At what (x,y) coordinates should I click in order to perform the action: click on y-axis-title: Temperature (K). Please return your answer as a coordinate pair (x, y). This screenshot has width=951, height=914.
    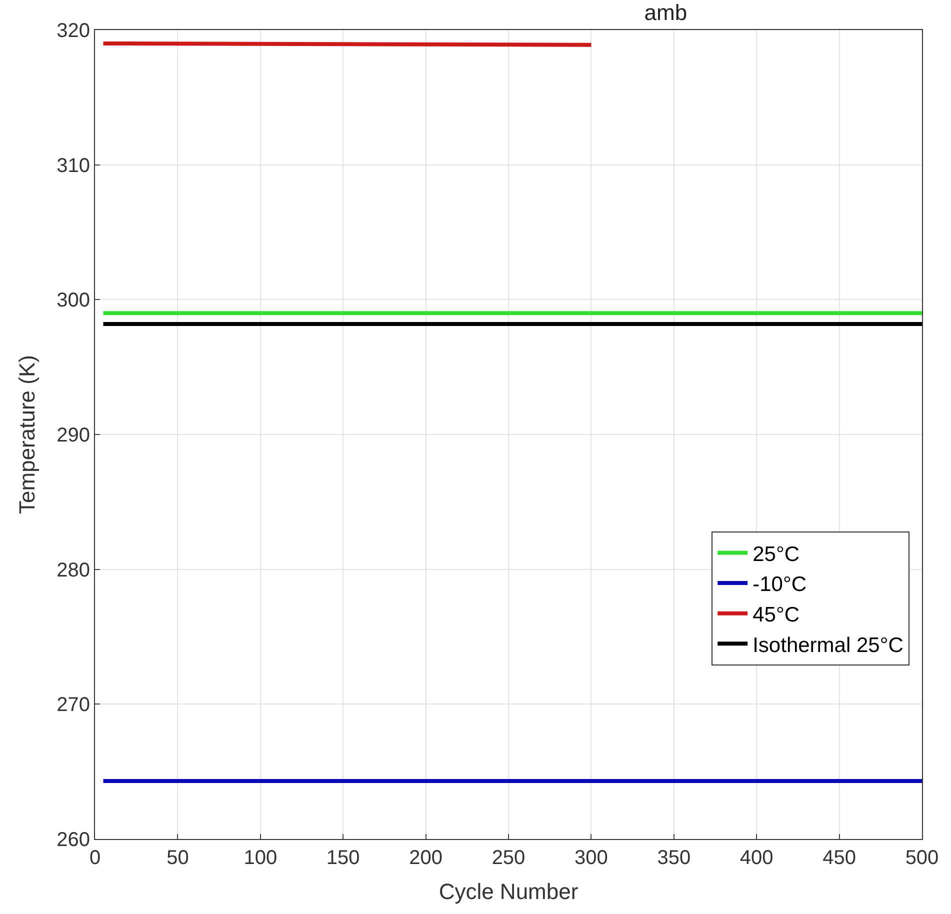
    Looking at the image, I should click on (27, 434).